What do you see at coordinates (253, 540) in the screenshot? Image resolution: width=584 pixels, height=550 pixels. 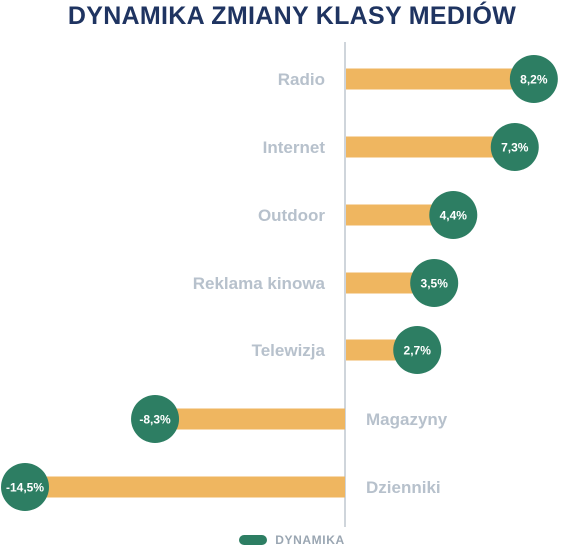 I see `legend-swatch` at bounding box center [253, 540].